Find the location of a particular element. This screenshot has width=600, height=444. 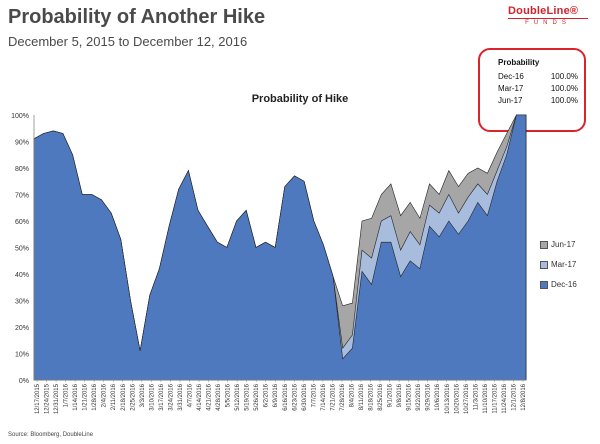

chart-title: Probability of Hike is located at coordinates (300, 99).